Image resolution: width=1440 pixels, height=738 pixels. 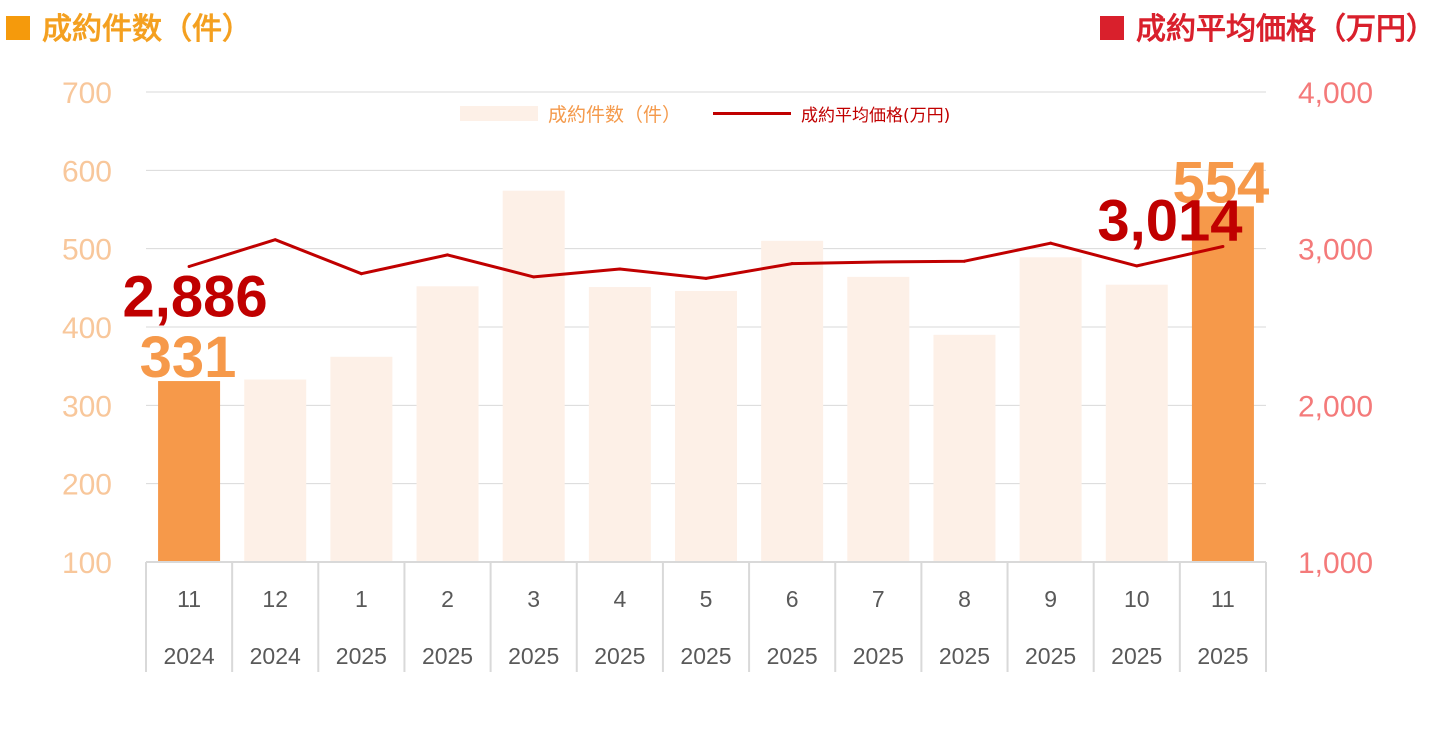 I want to click on right-axis-tick-label: 3,000, so click(x=1335, y=250).